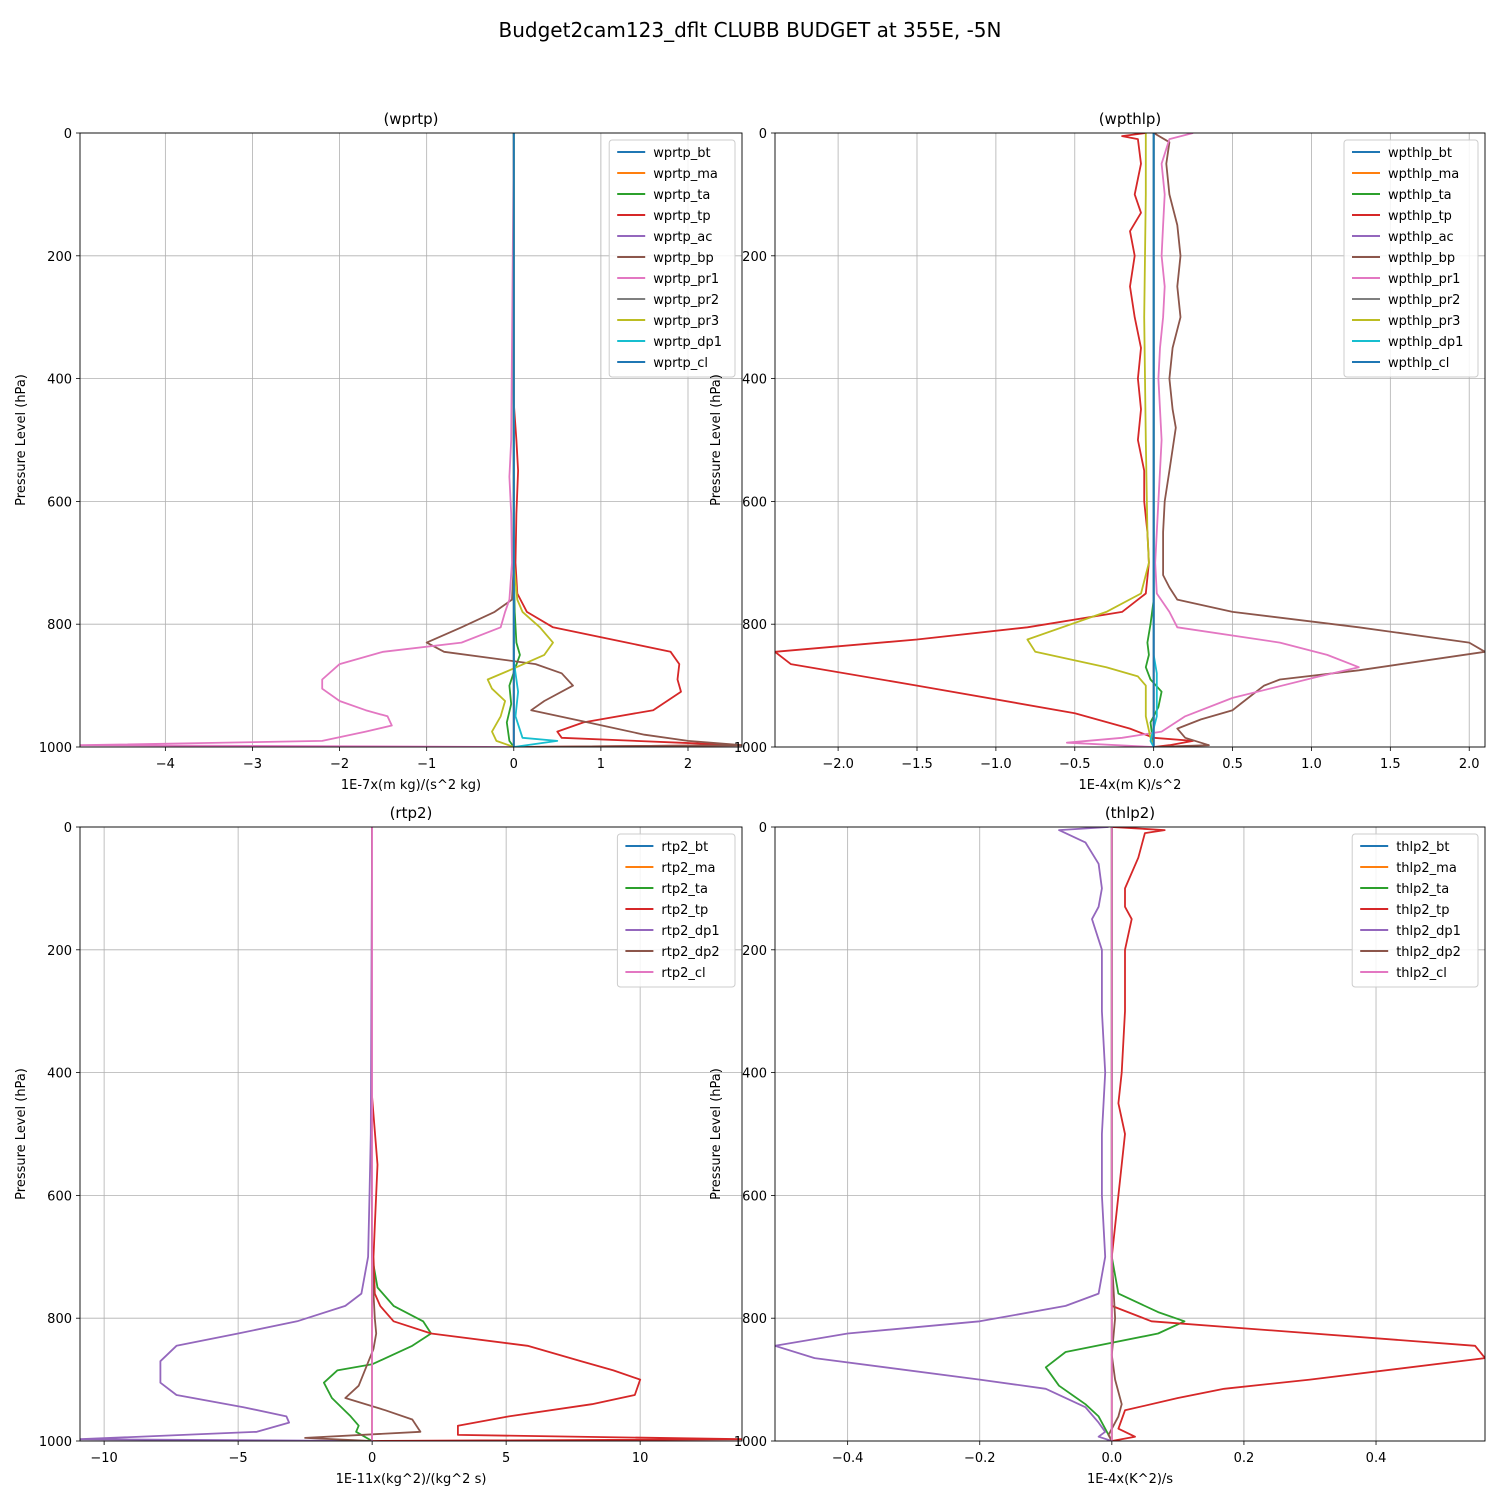 The width and height of the screenshot is (1500, 1500). Describe the element at coordinates (339, 764) in the screenshot. I see `x-tick-label: −2` at that location.